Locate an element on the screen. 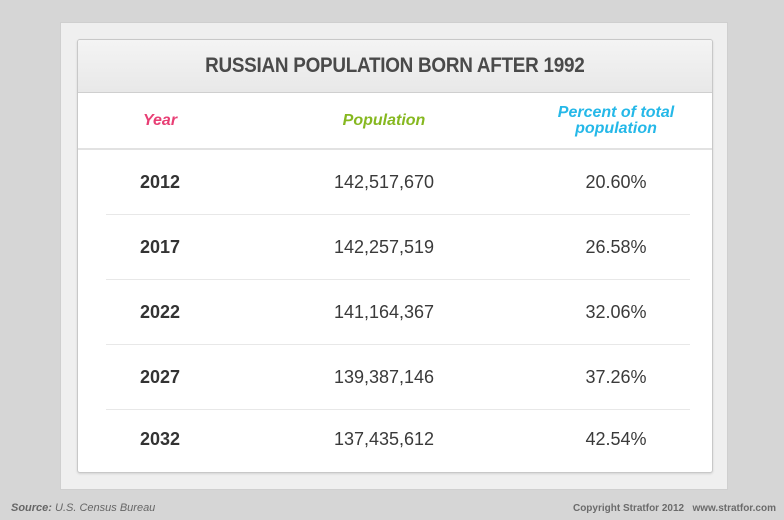 This screenshot has height=520, width=784. source-label: Source: is located at coordinates (31, 508).